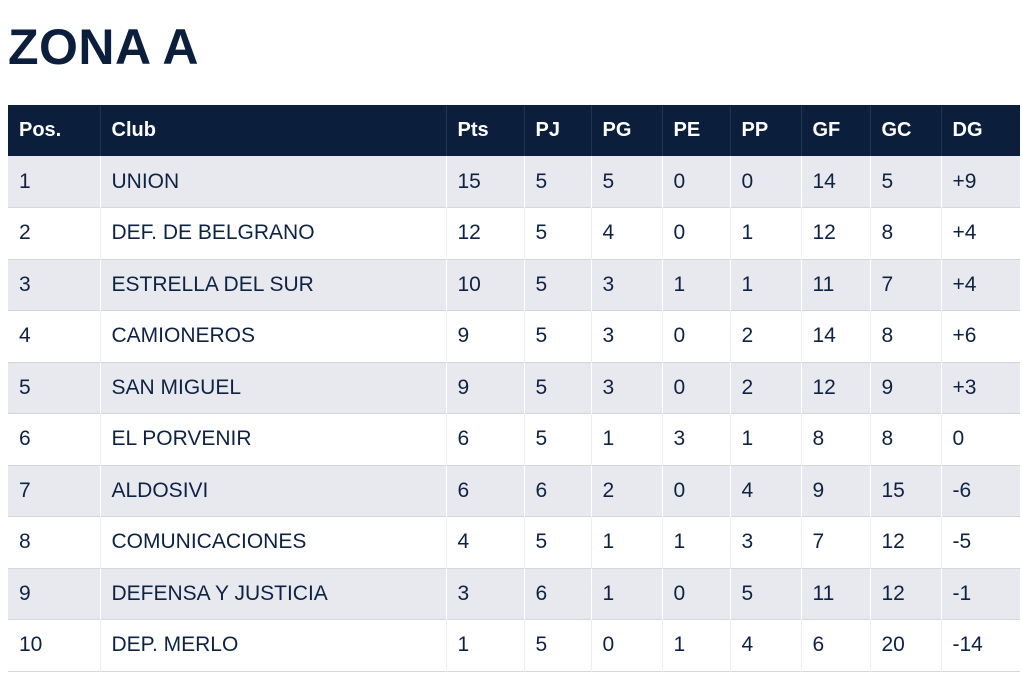 The image size is (1022, 688). Describe the element at coordinates (272, 594) in the screenshot. I see `cell-club: DEFENSA Y JUSTICIA` at that location.